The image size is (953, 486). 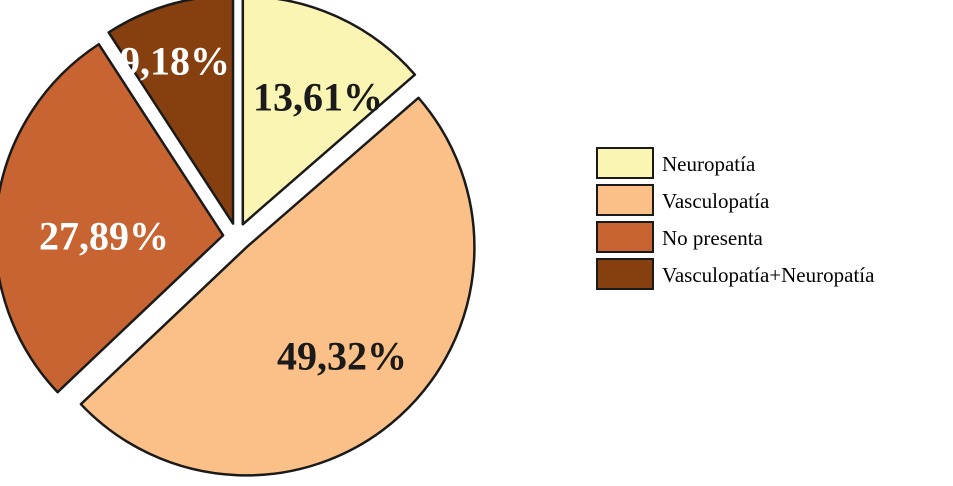 What do you see at coordinates (171, 112) in the screenshot?
I see `pie-slice-vasculopatia-neuropatia` at bounding box center [171, 112].